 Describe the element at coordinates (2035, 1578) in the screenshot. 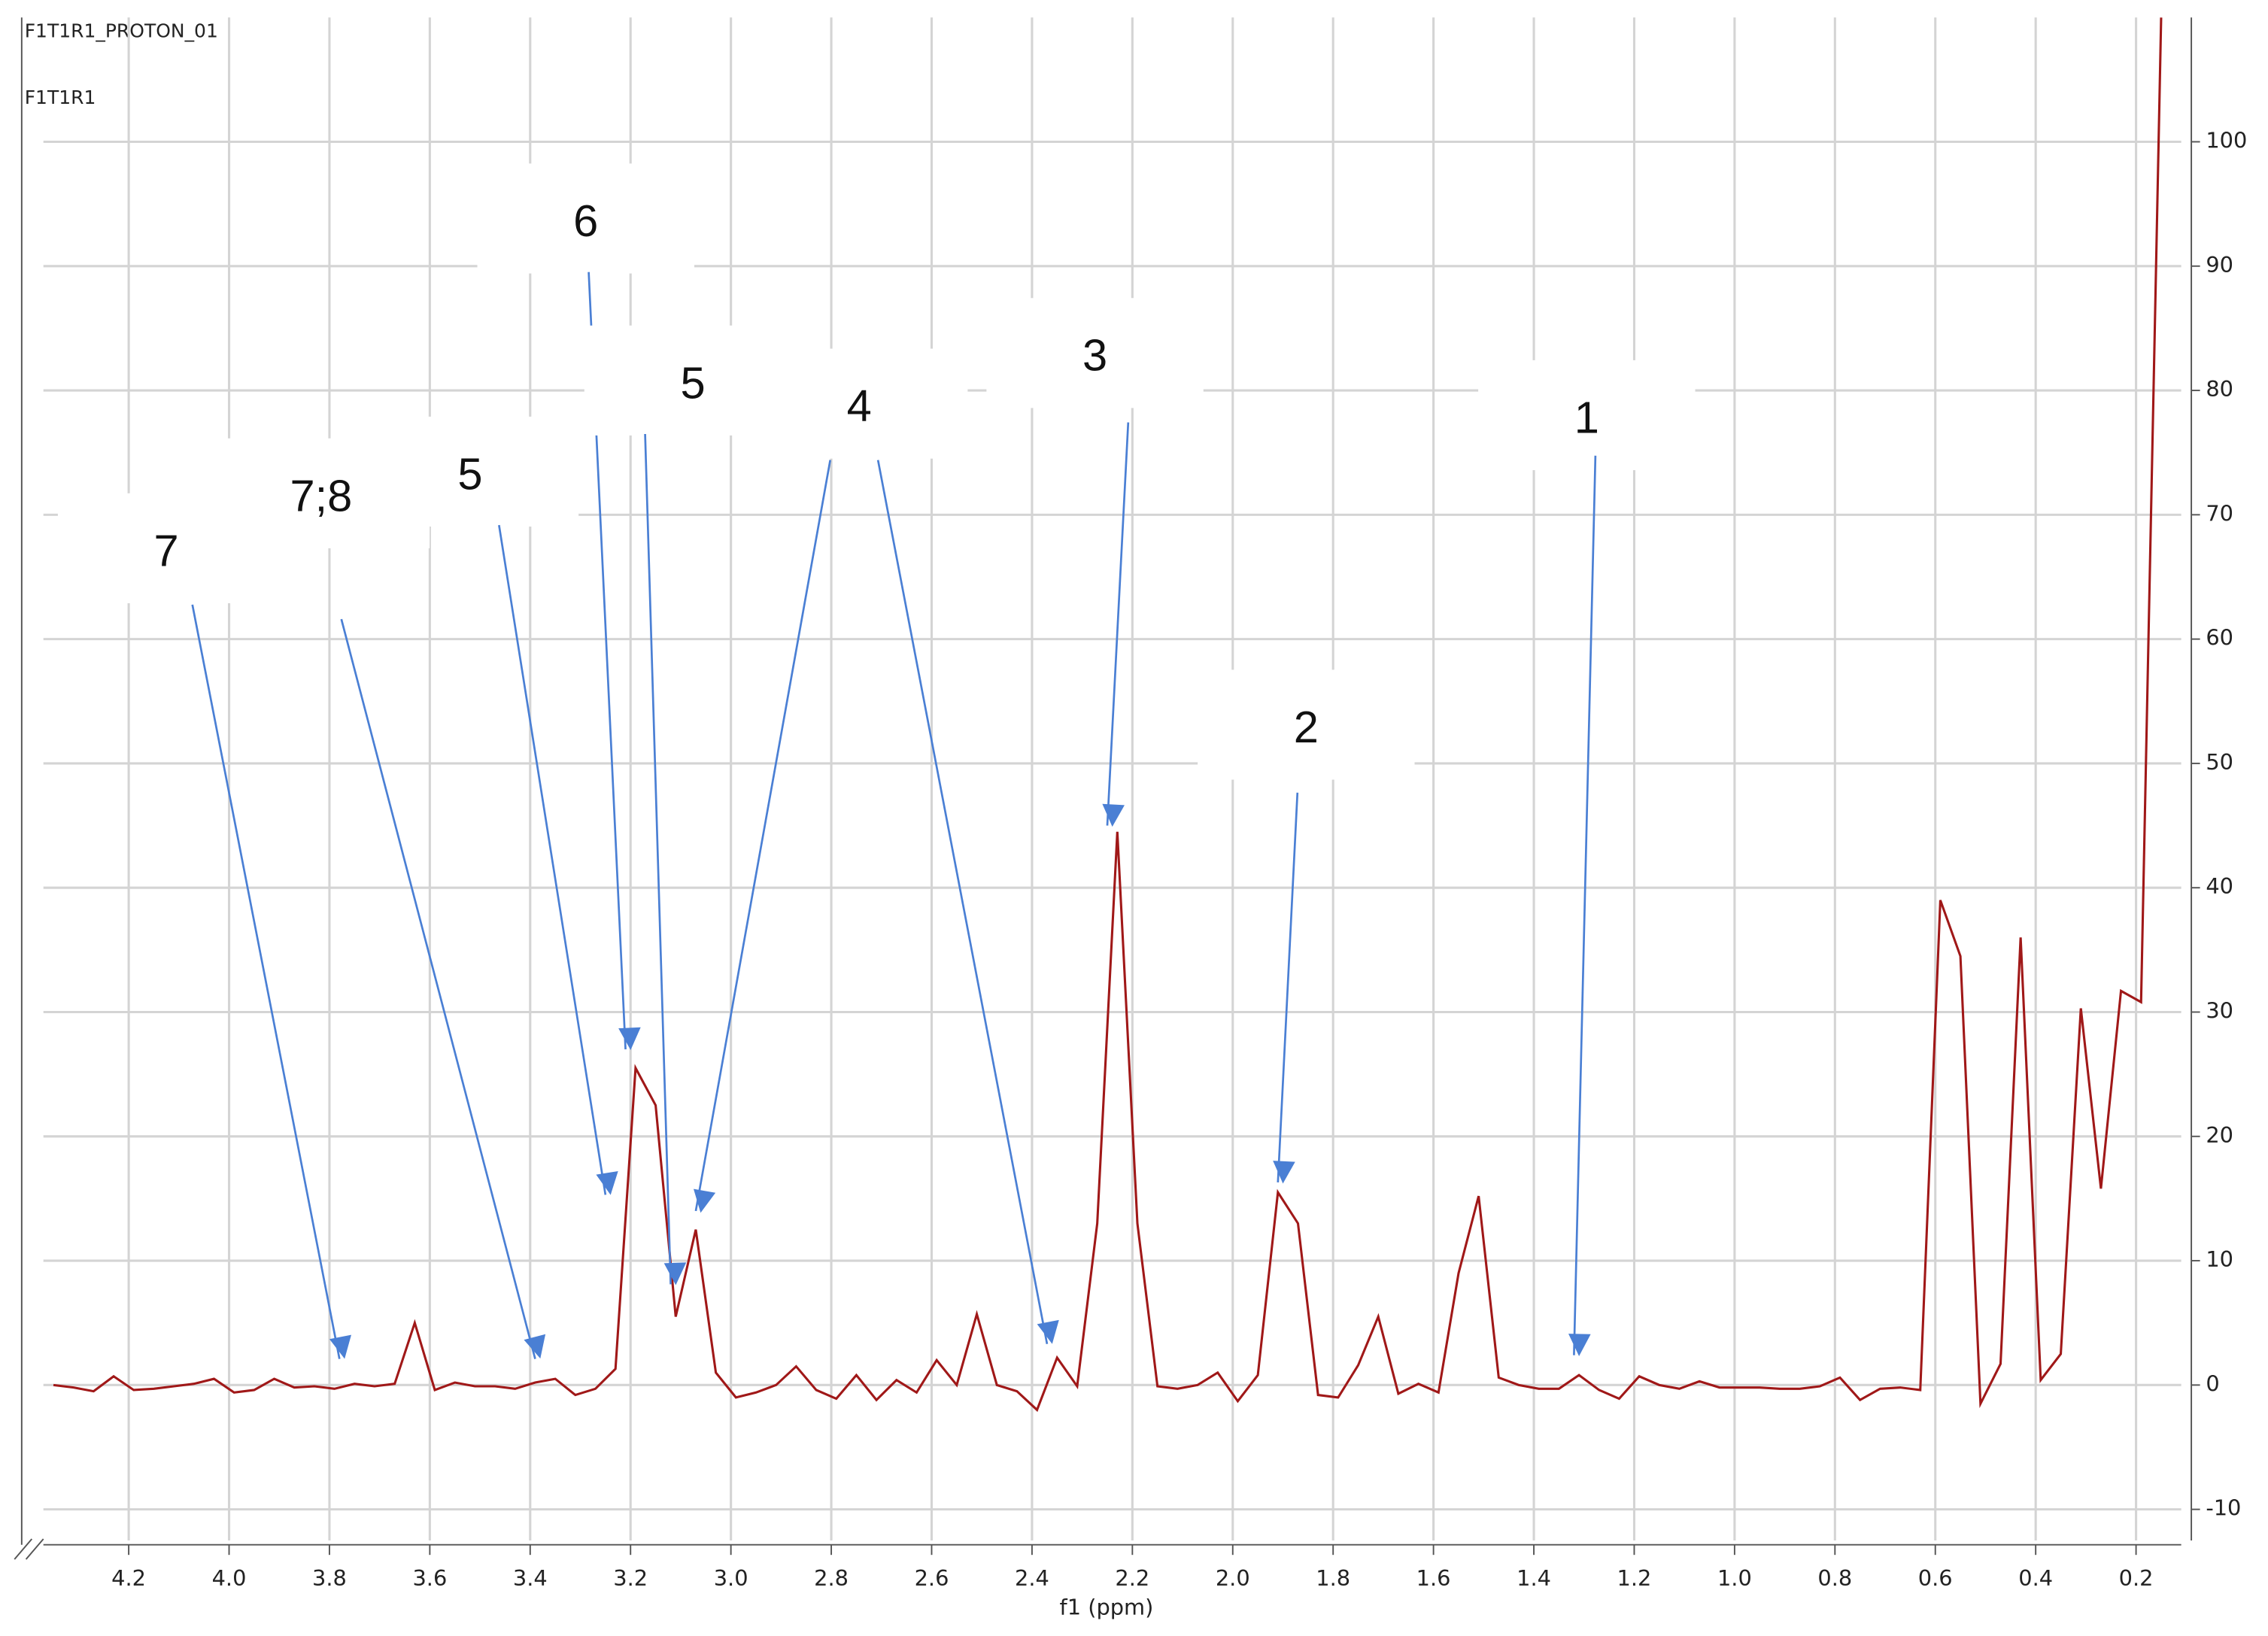

I see `x-tick-label: 0.4` at that location.